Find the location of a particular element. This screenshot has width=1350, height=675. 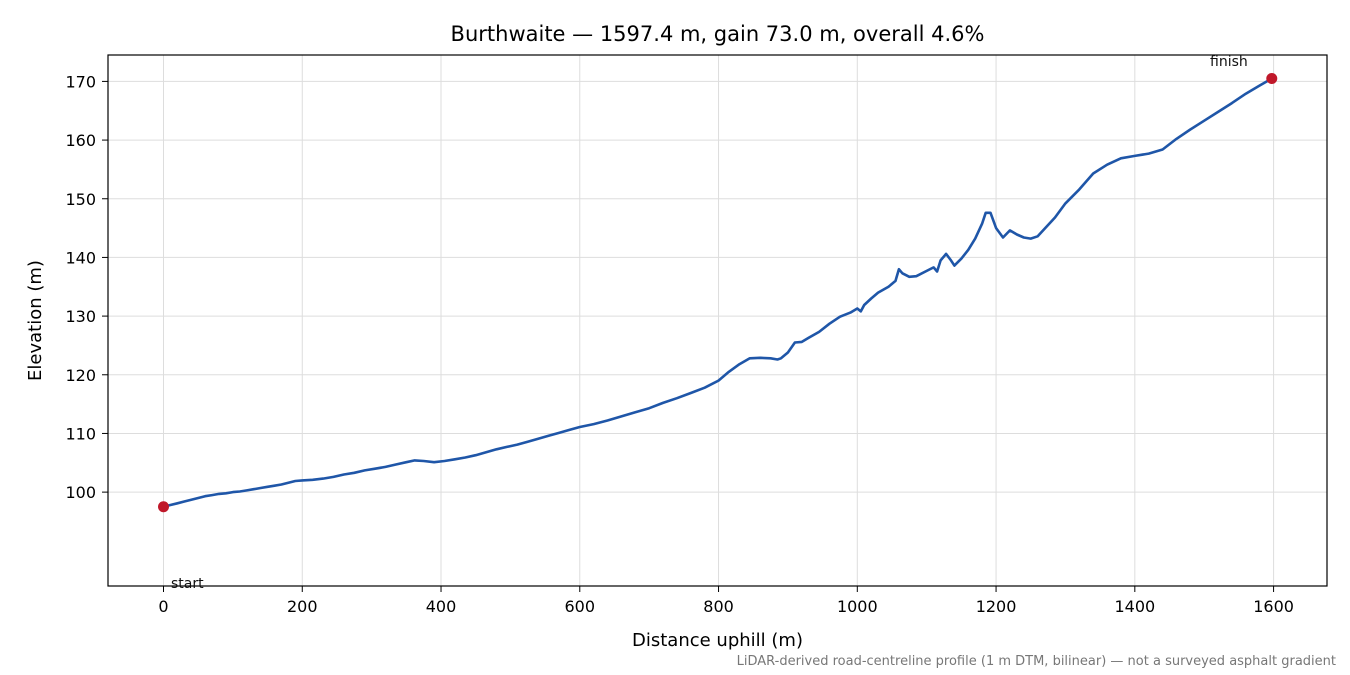

y-tick-label: 140 is located at coordinates (80, 257).